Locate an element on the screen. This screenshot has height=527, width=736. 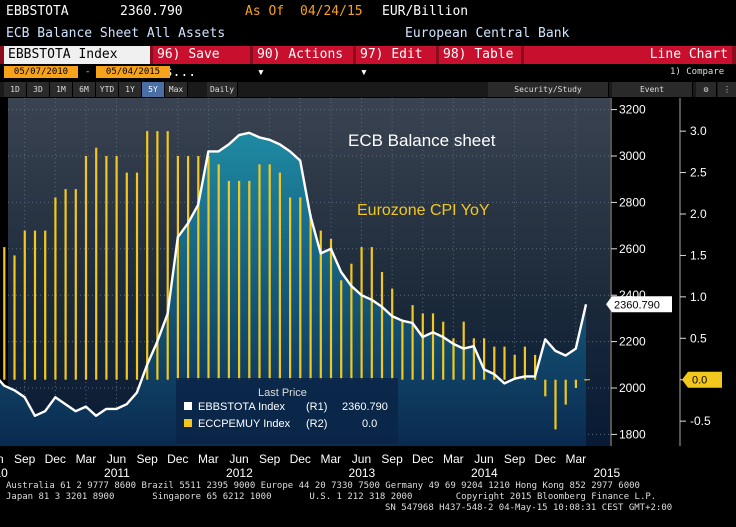
source: European Central Bank is located at coordinates (487, 33).